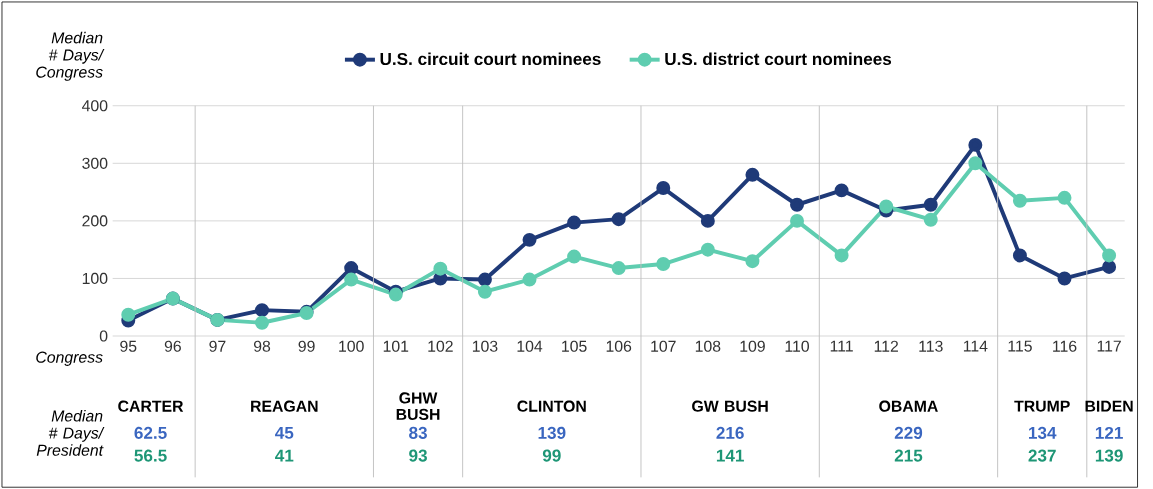  What do you see at coordinates (440, 346) in the screenshot?
I see `x-tick-label: 102` at bounding box center [440, 346].